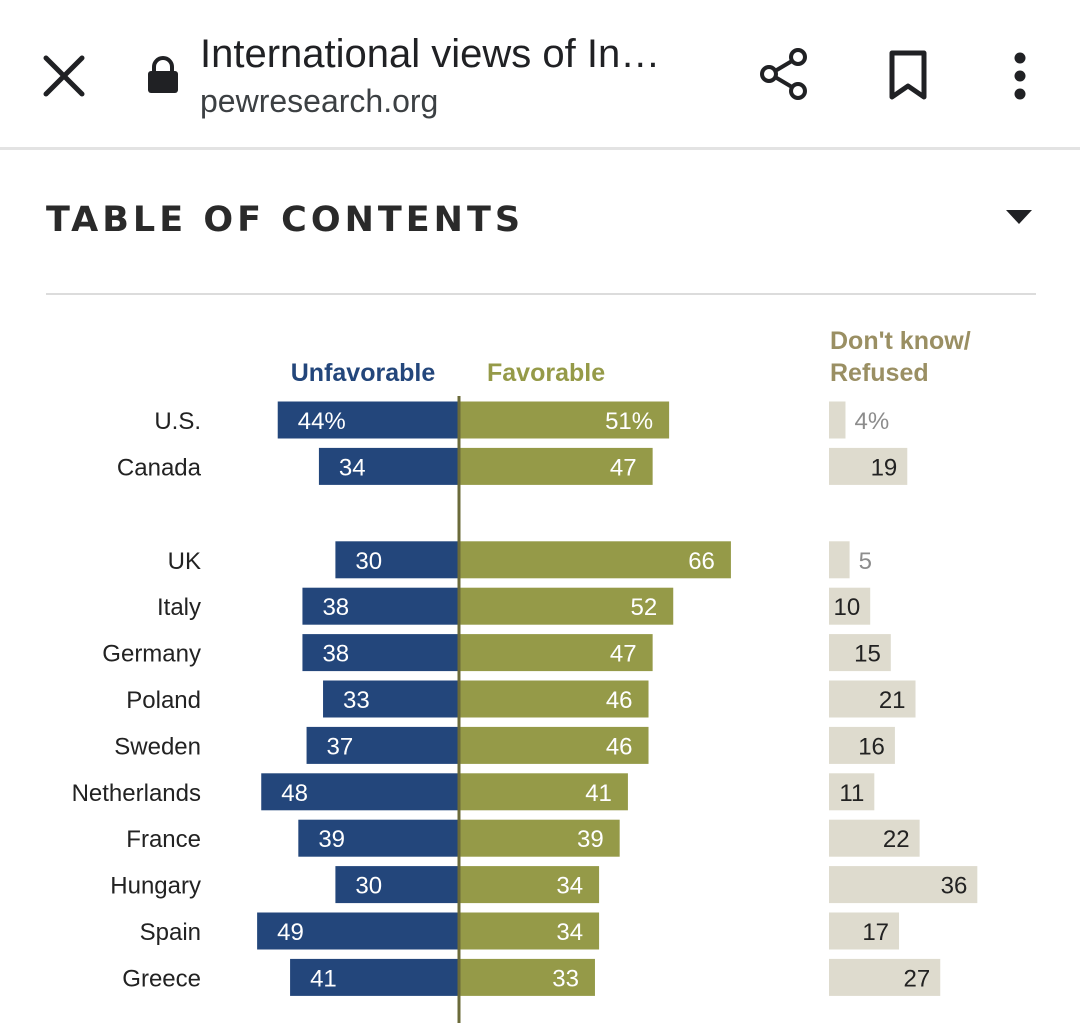 The image size is (1080, 1023). I want to click on data-label-favorable: 52, so click(644, 607).